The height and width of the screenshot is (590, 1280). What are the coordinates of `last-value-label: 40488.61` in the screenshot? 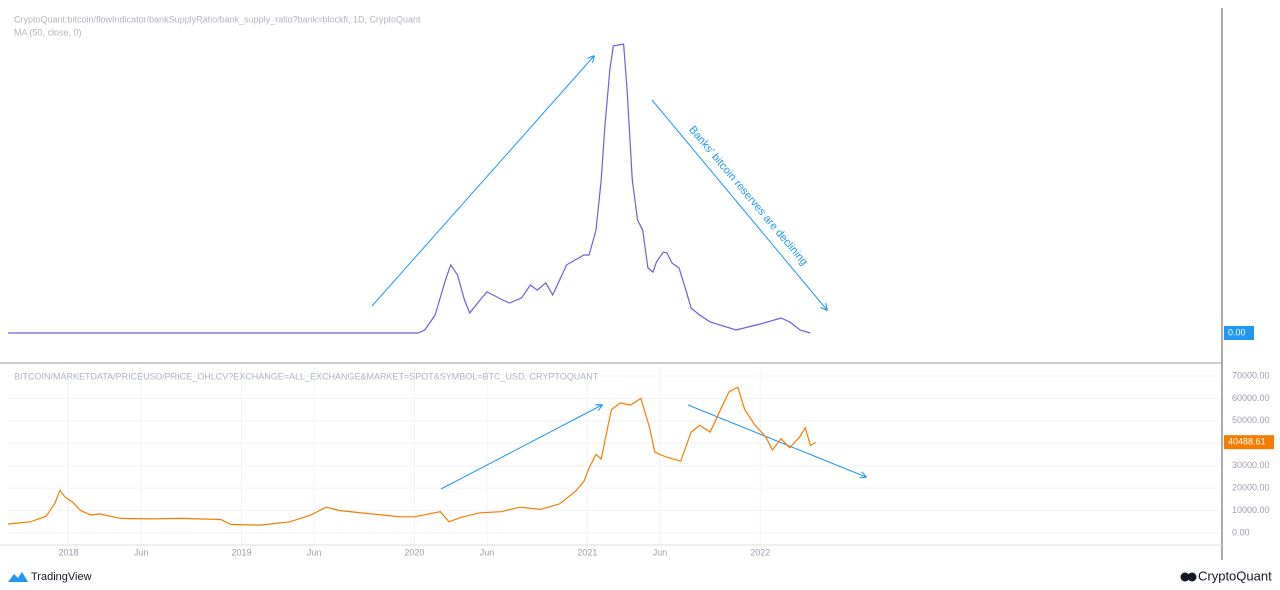 It's located at (1247, 442).